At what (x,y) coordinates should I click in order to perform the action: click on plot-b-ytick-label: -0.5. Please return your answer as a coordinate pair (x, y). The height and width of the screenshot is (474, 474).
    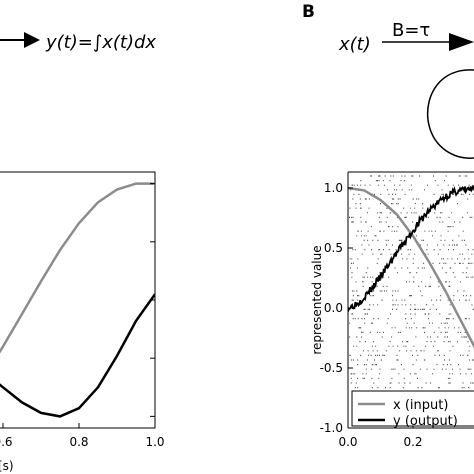
    Looking at the image, I should click on (331, 368).